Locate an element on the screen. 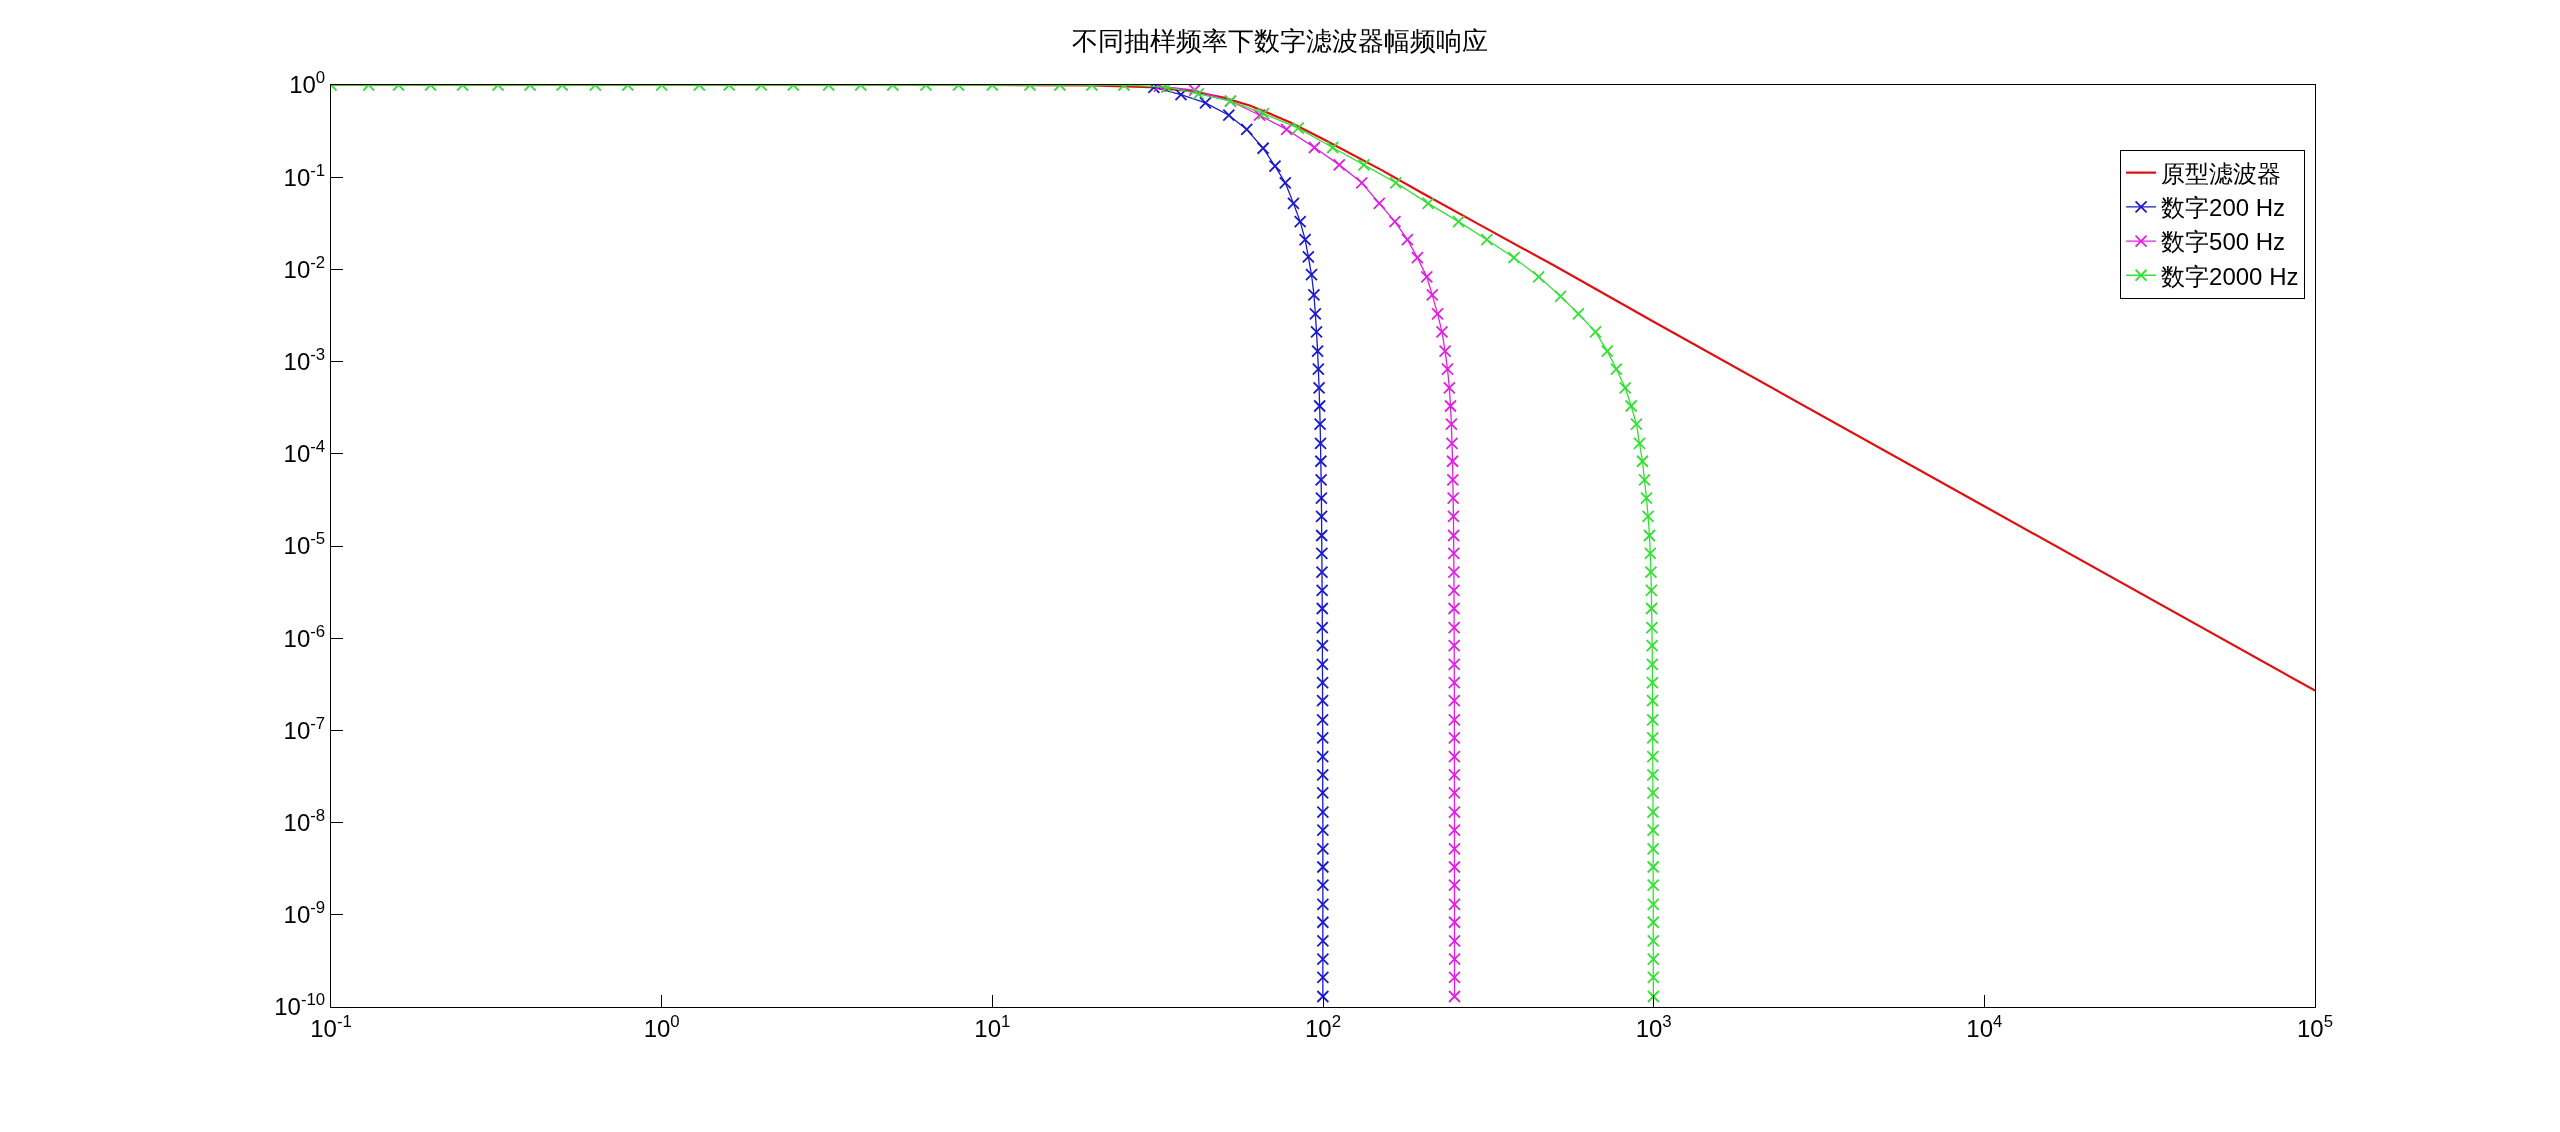 The width and height of the screenshot is (2560, 1132). y-tick-label: 10$^{-4}$ is located at coordinates (304, 452).